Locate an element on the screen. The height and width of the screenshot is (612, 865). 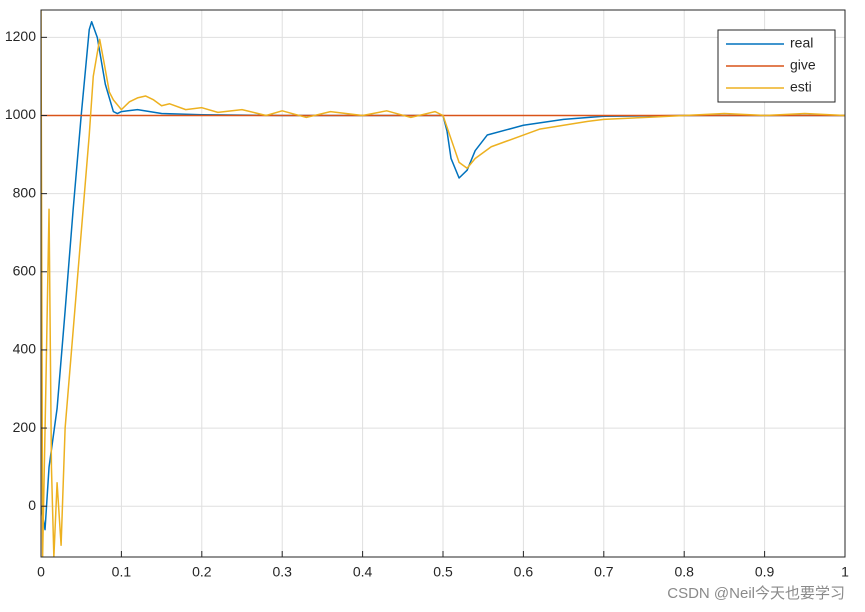
x-tick-label: 1 is located at coordinates (845, 572).